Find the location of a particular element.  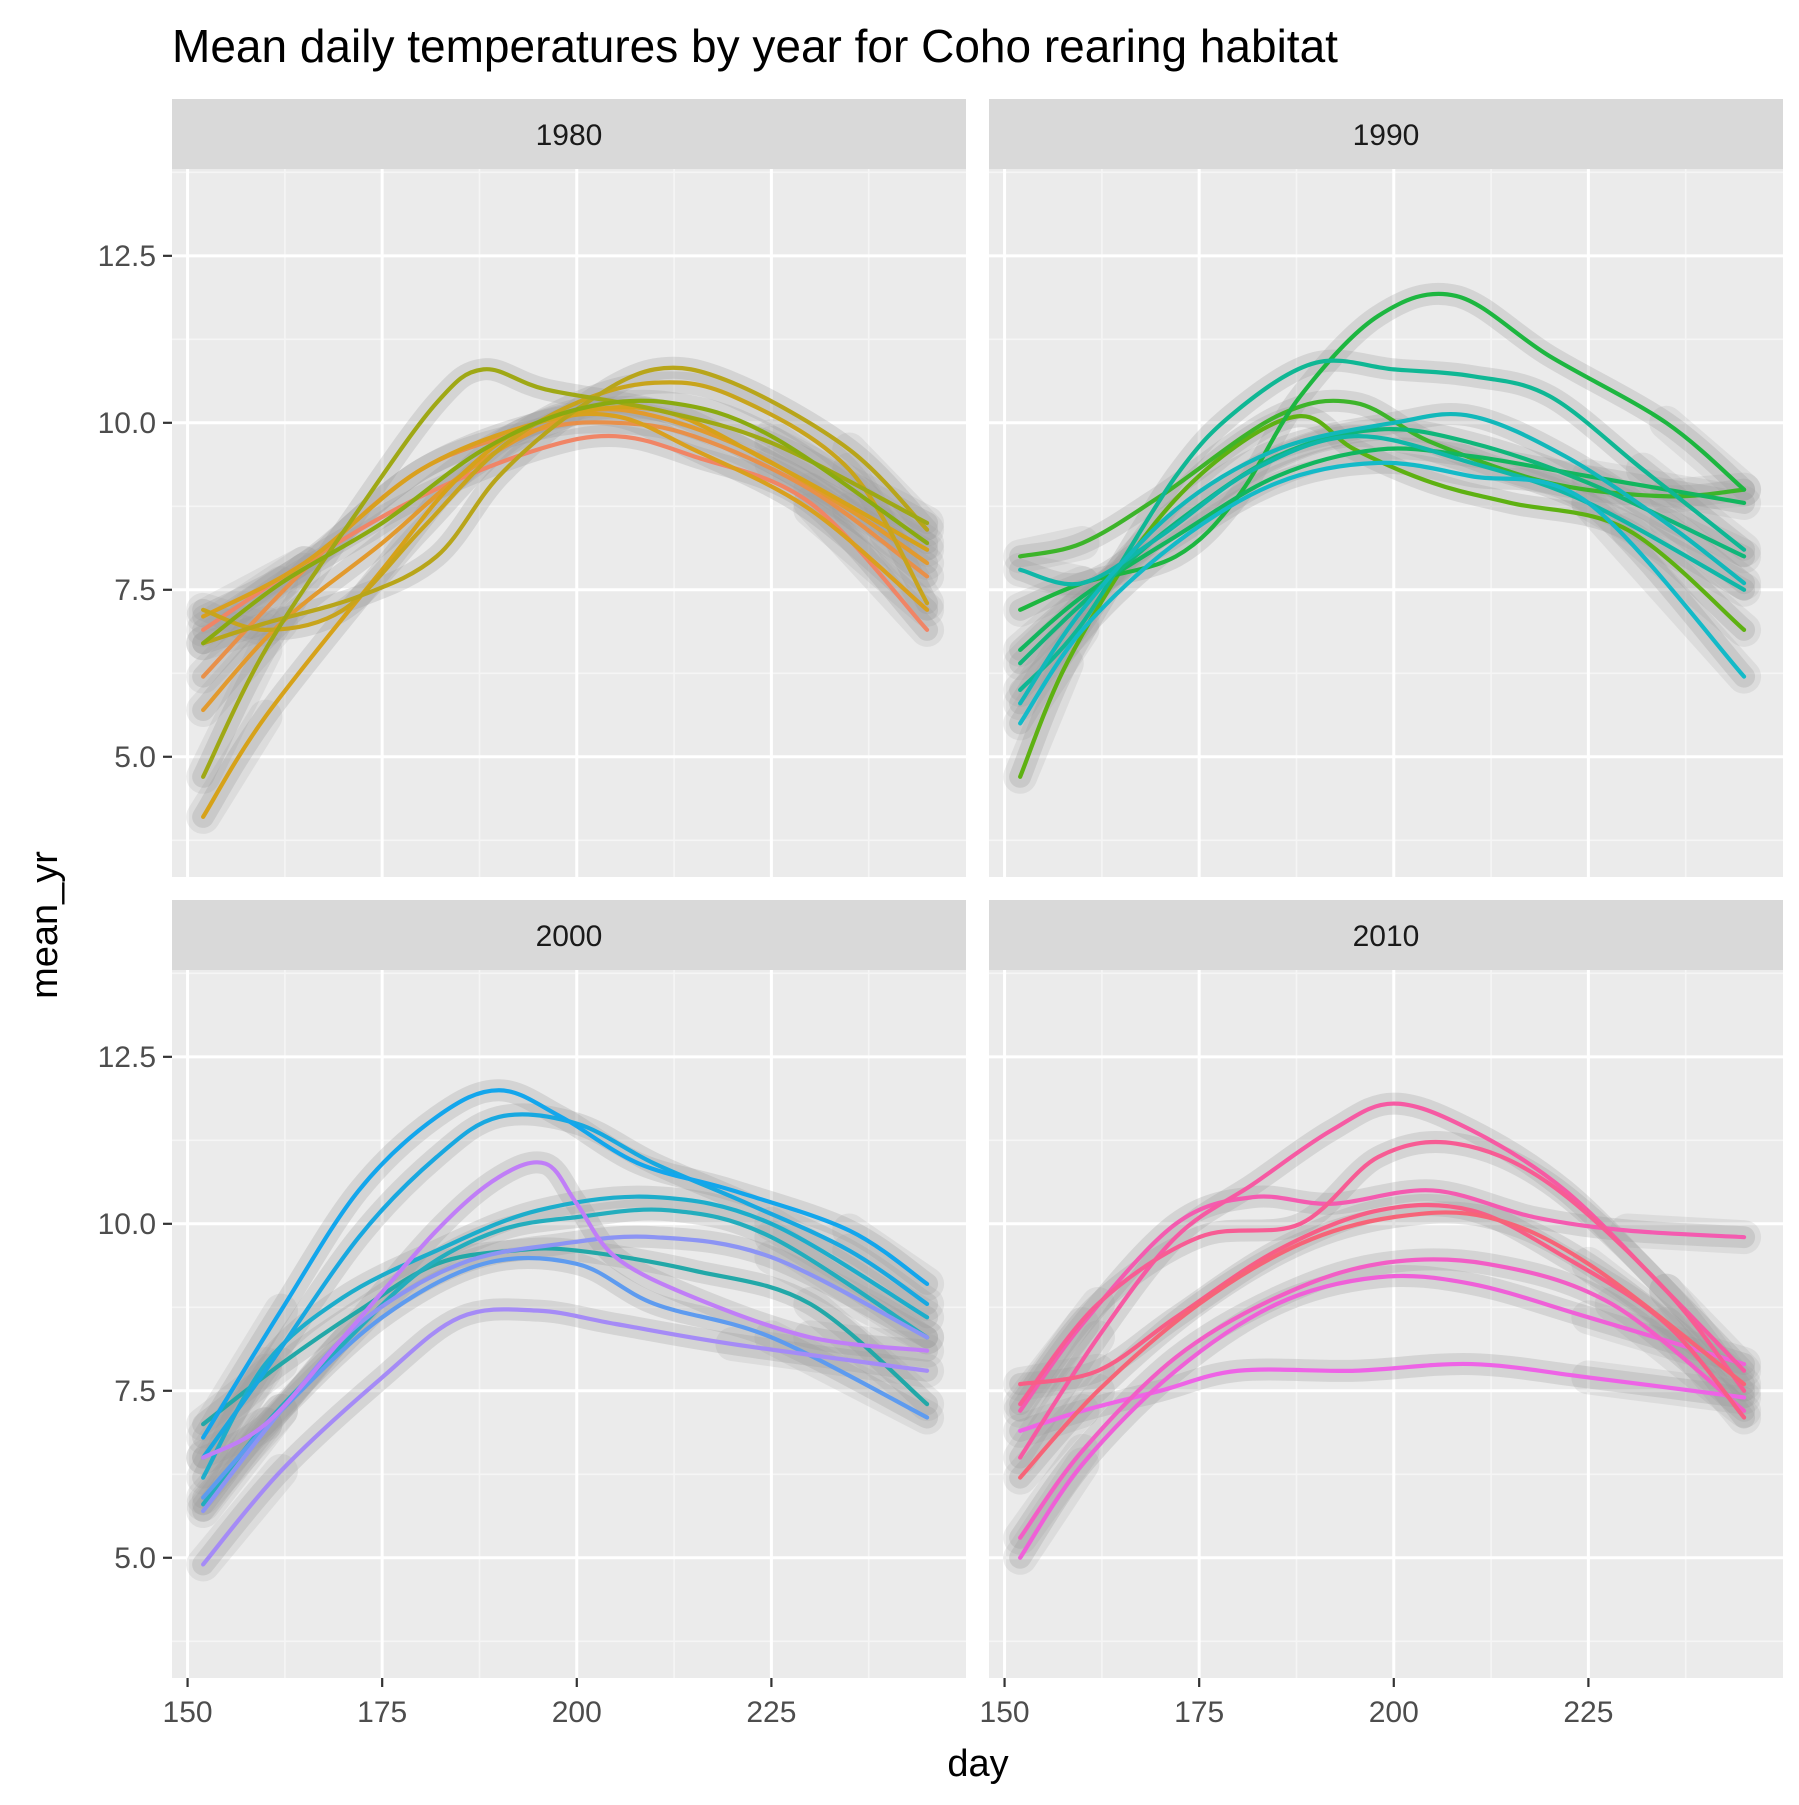

facet-strip-label: 1980 is located at coordinates (569, 135).